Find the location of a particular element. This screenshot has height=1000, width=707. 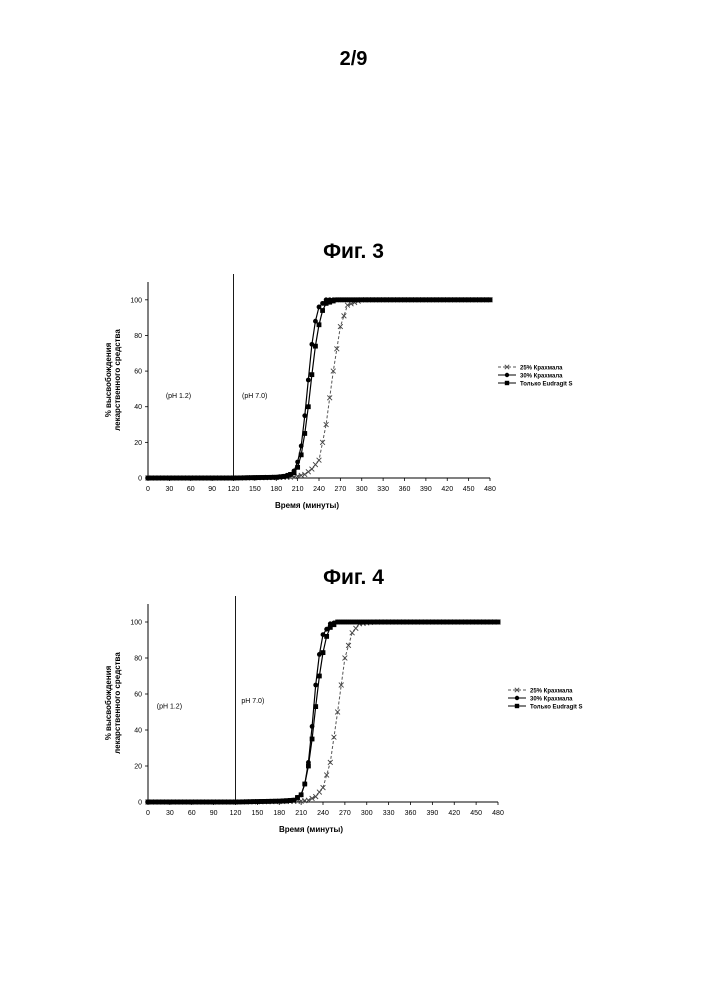

x-tick-label: 0 is located at coordinates (148, 489).